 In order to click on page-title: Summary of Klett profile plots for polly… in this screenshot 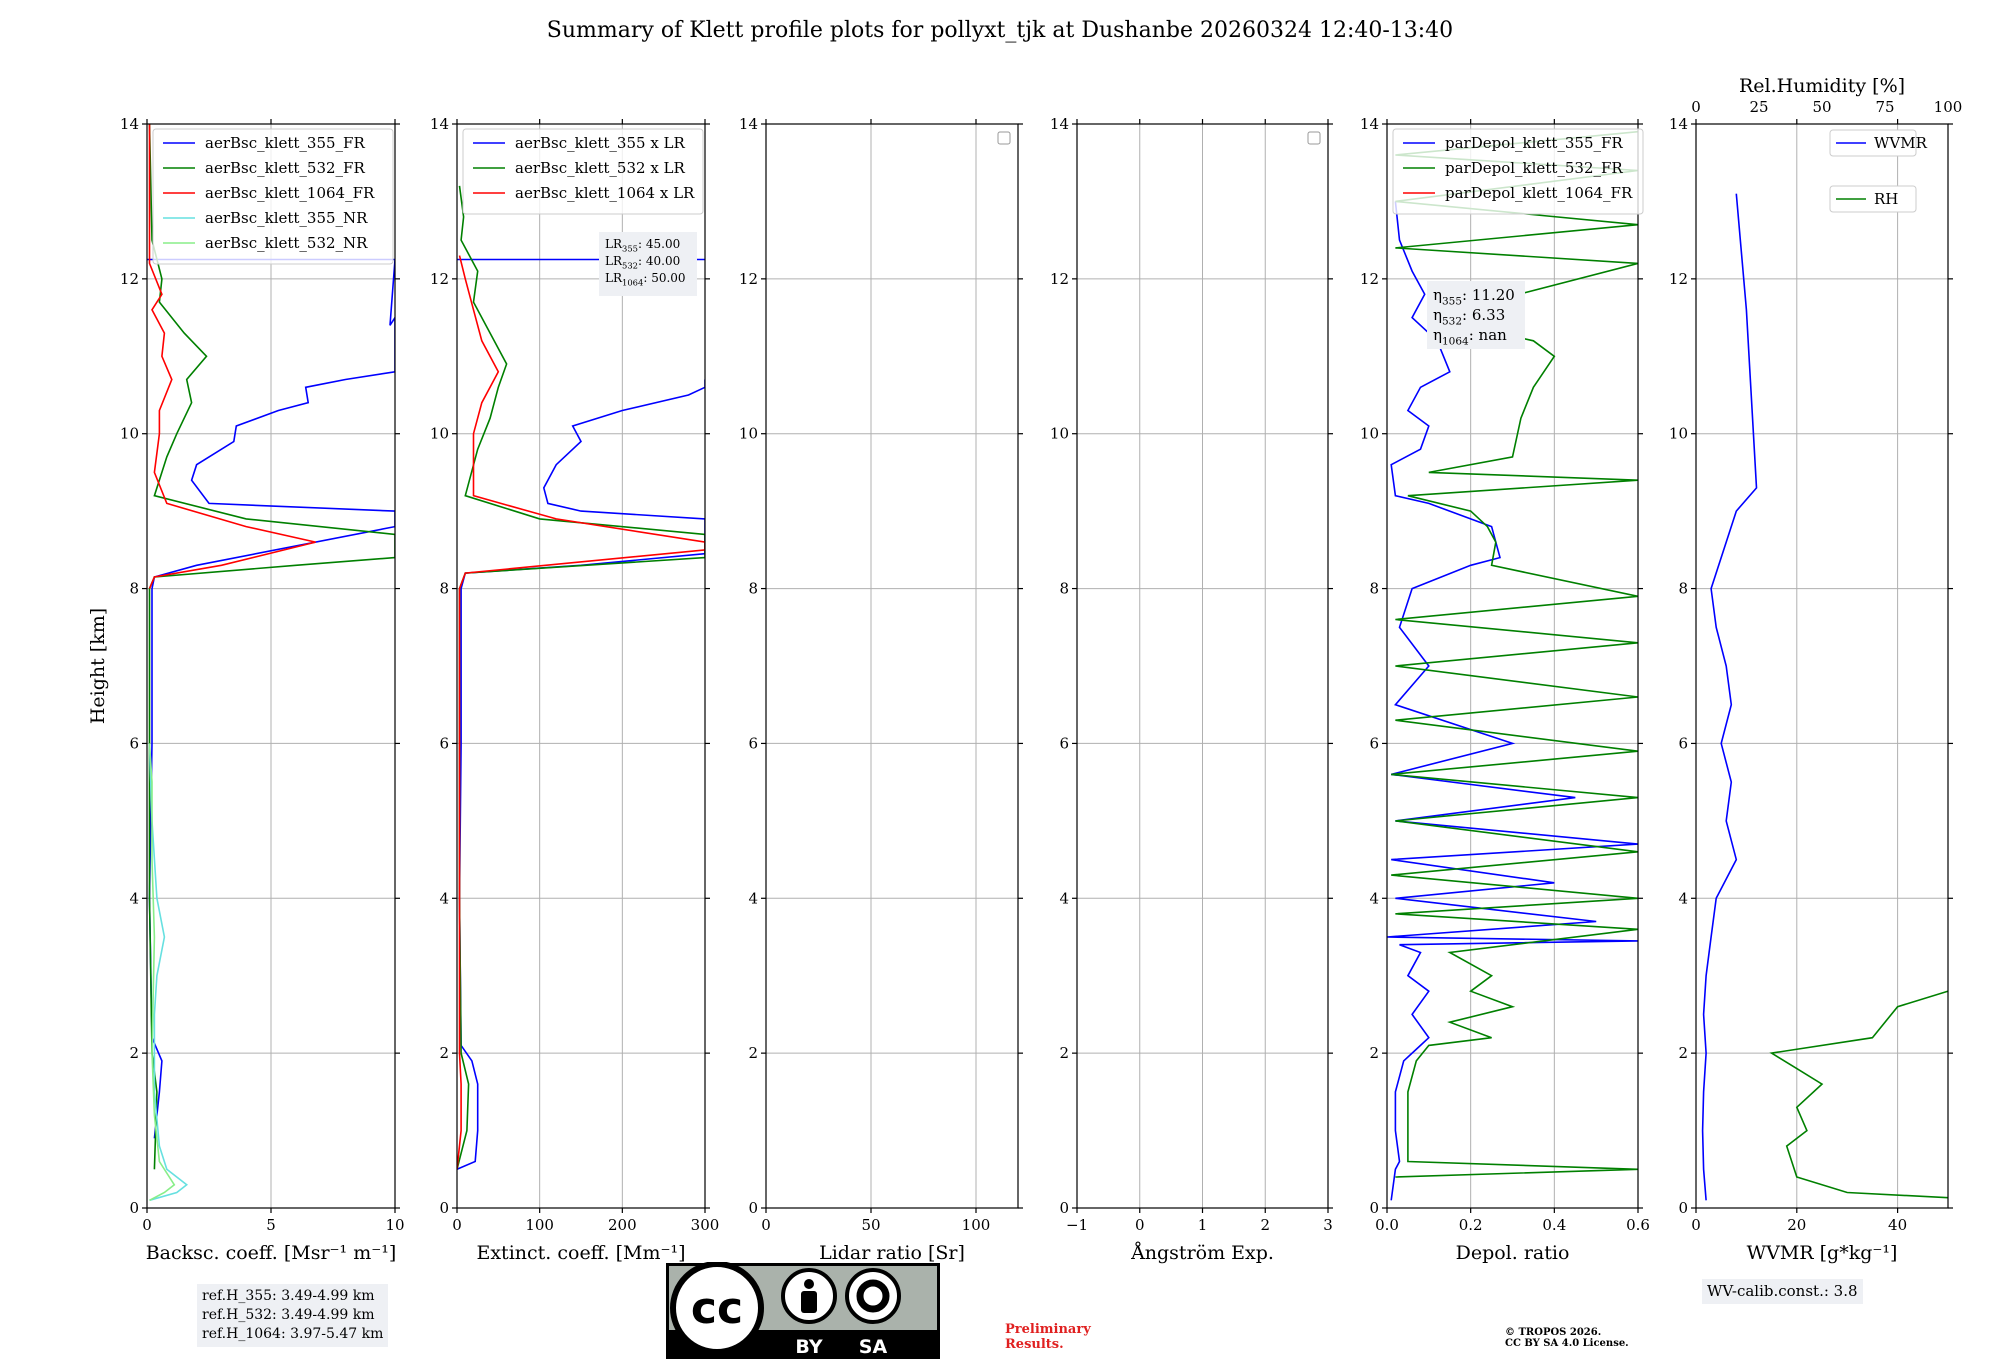, I will do `click(1000, 30)`.